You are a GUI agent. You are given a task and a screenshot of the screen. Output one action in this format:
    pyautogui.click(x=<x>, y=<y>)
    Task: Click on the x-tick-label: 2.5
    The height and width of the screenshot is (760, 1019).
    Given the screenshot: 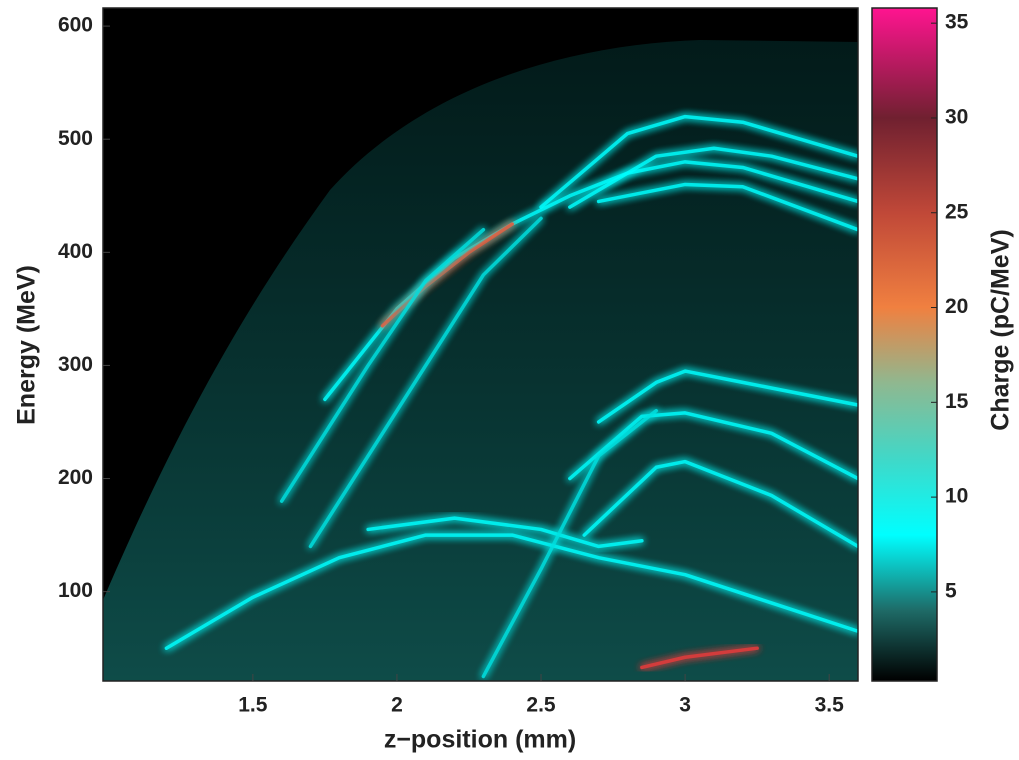 What is the action you would take?
    pyautogui.click(x=541, y=705)
    